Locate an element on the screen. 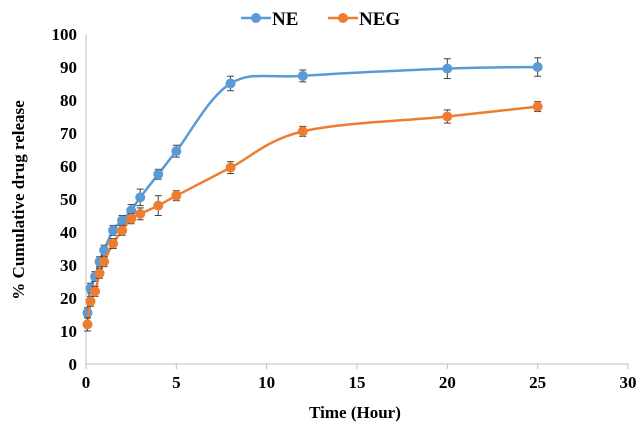 The width and height of the screenshot is (638, 425). x-axis-title: Time (Hour) is located at coordinates (355, 412).